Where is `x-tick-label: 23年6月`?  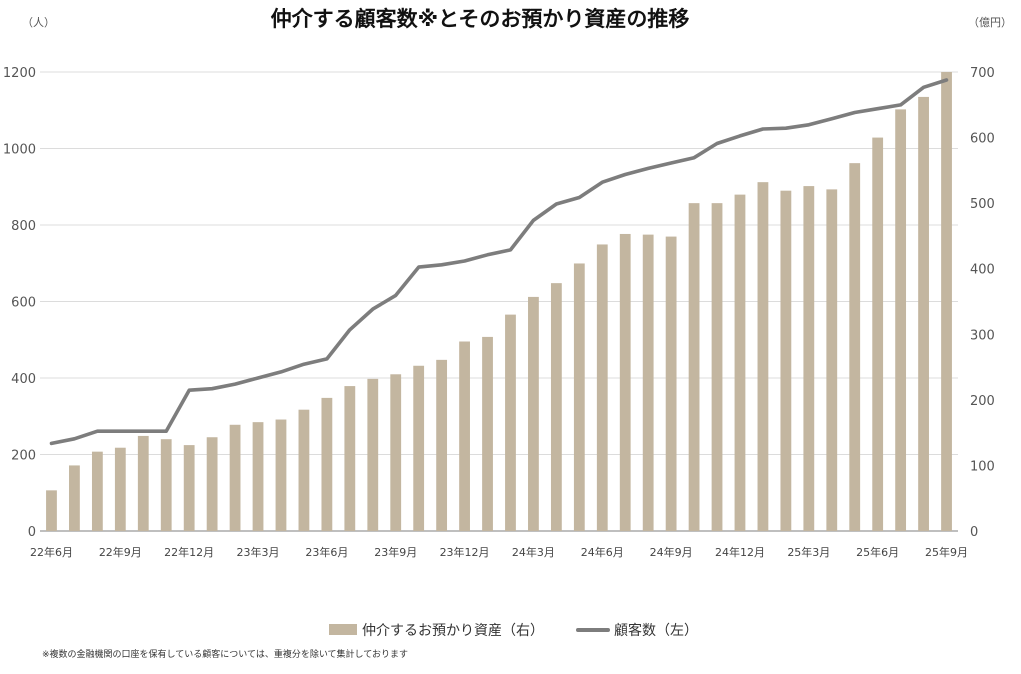
x-tick-label: 23年6月 is located at coordinates (326, 552).